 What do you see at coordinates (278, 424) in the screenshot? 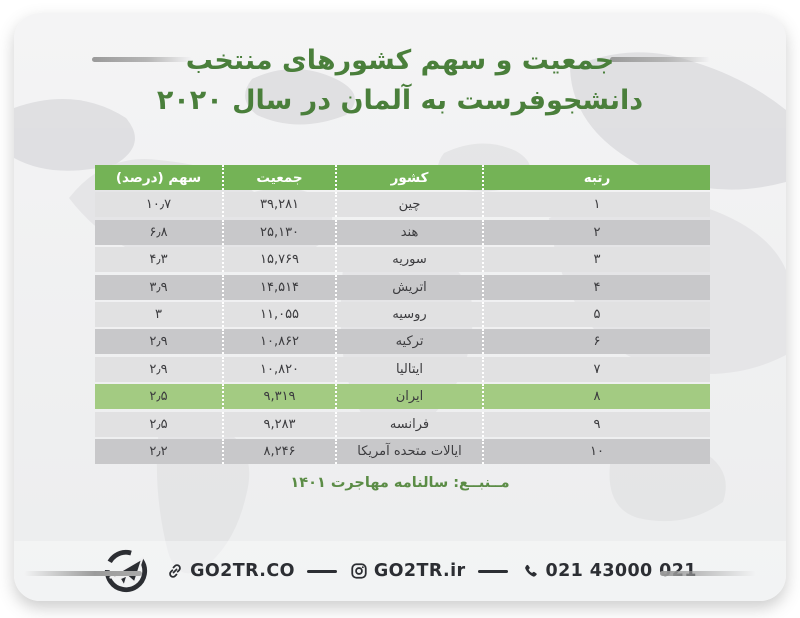
I see `cell-population: ۹,۲۸۳` at bounding box center [278, 424].